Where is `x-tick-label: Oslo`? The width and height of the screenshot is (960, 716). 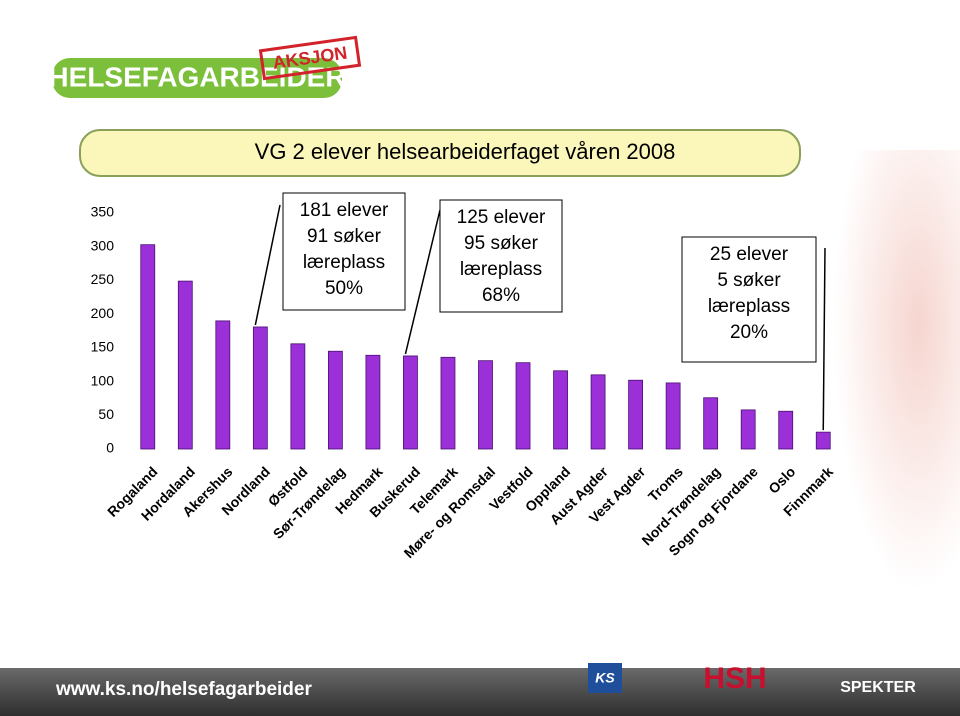
x-tick-label: Oslo is located at coordinates (781, 479).